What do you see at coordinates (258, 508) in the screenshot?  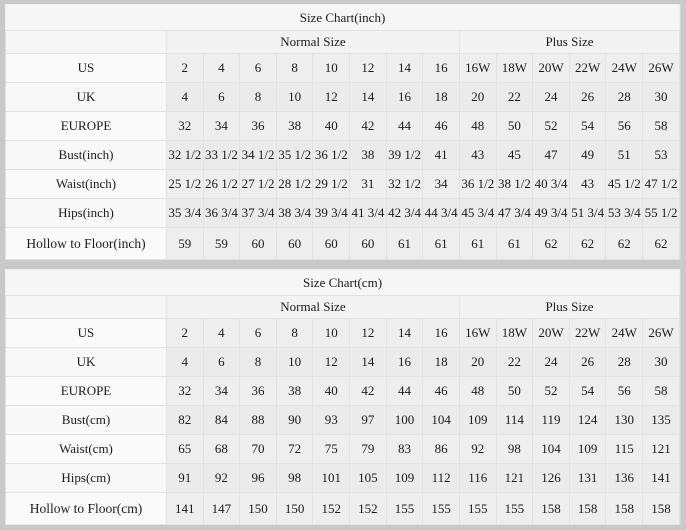 I see `table-cell: 150` at bounding box center [258, 508].